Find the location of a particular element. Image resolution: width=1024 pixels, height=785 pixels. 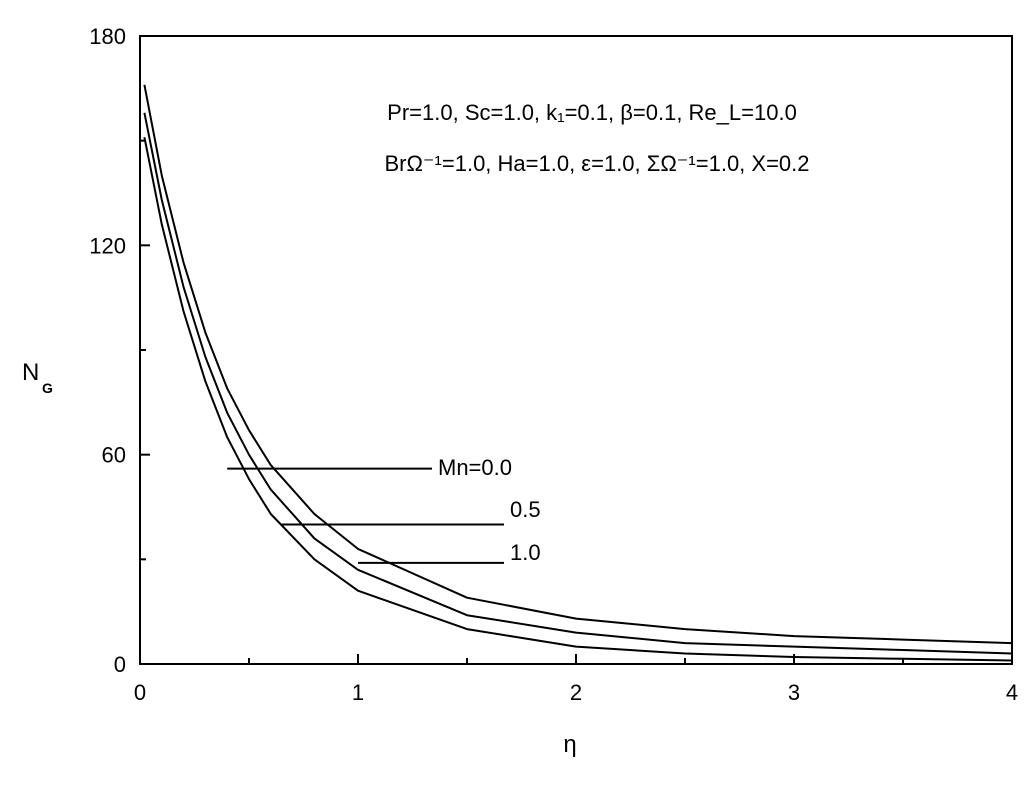

legend-leader-lines is located at coordinates (365, 515).